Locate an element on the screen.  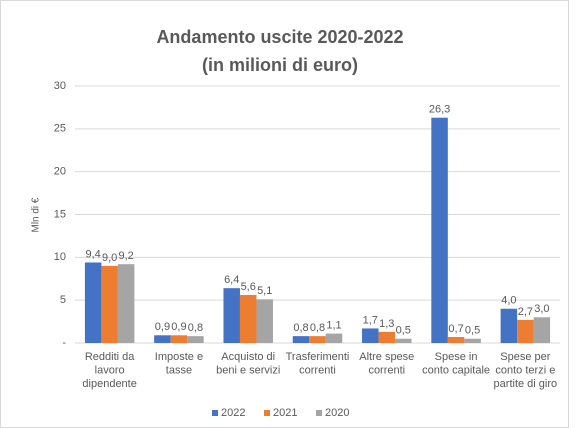
data-label: 1,1 is located at coordinates (333, 325).